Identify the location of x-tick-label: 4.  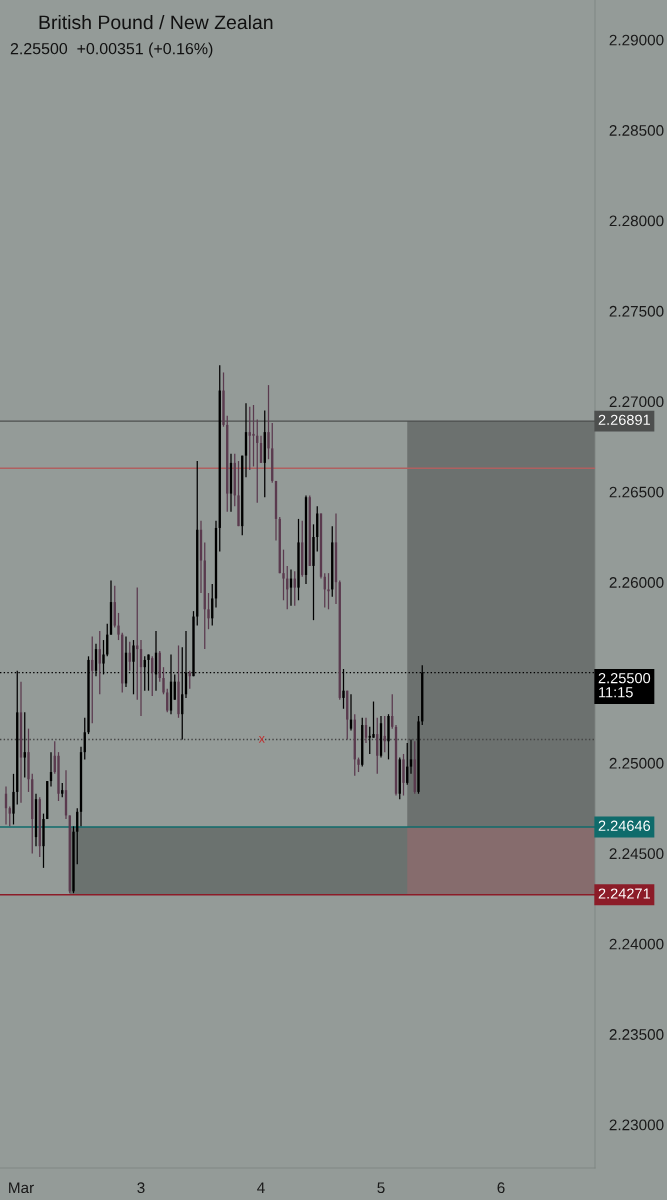
(261, 1187).